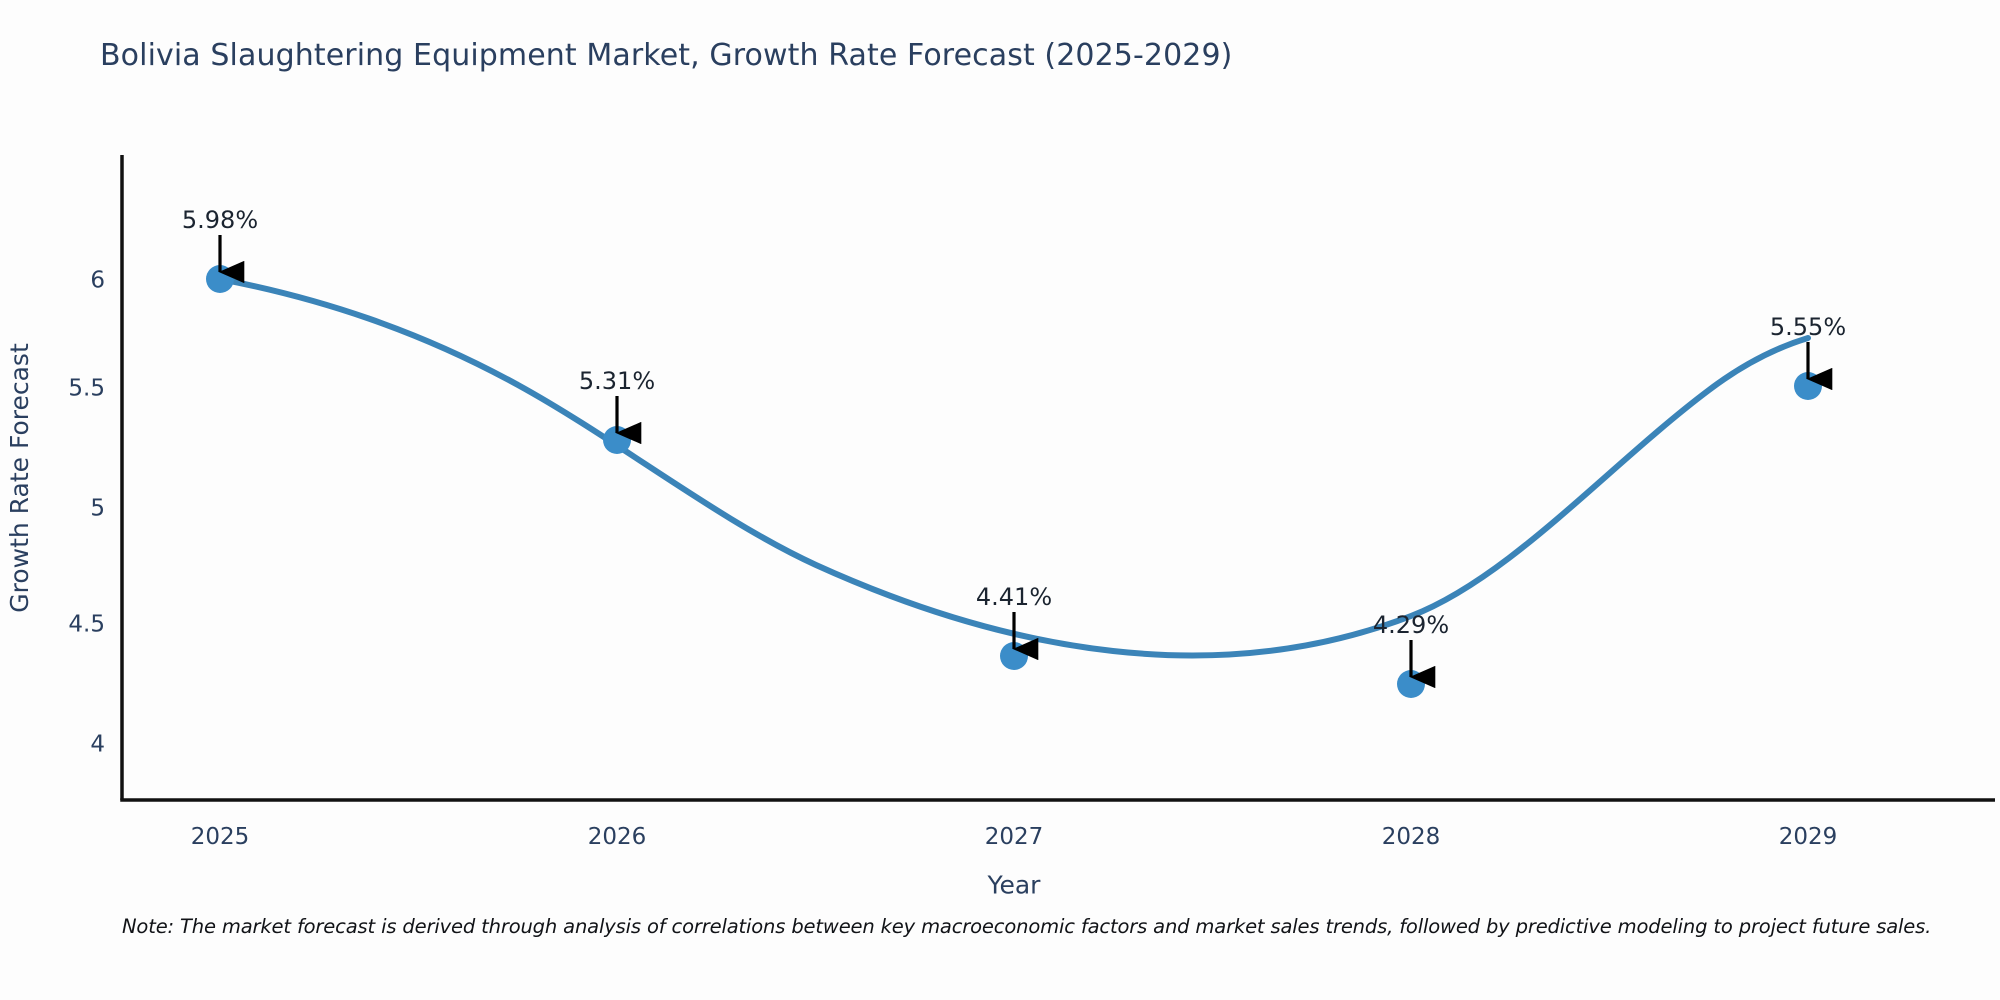 The width and height of the screenshot is (2000, 1000). What do you see at coordinates (617, 381) in the screenshot?
I see `data-label-2026: 5.31%` at bounding box center [617, 381].